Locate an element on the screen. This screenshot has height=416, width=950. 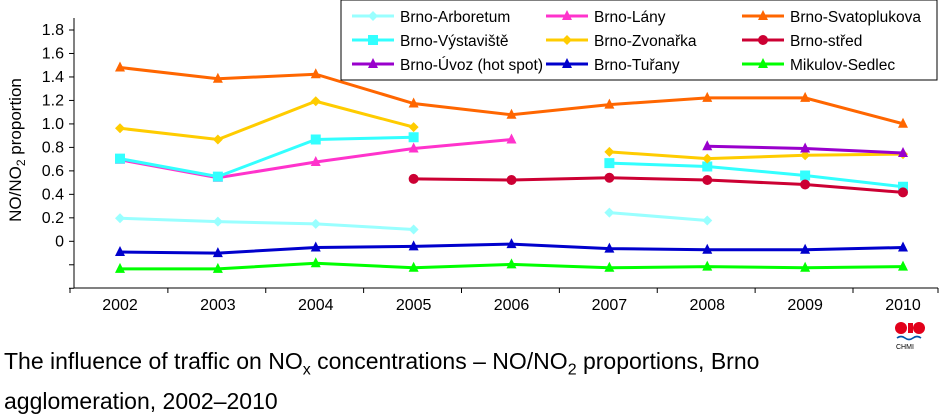
legend-label: Brno-Svatoplukova is located at coordinates (855, 17).